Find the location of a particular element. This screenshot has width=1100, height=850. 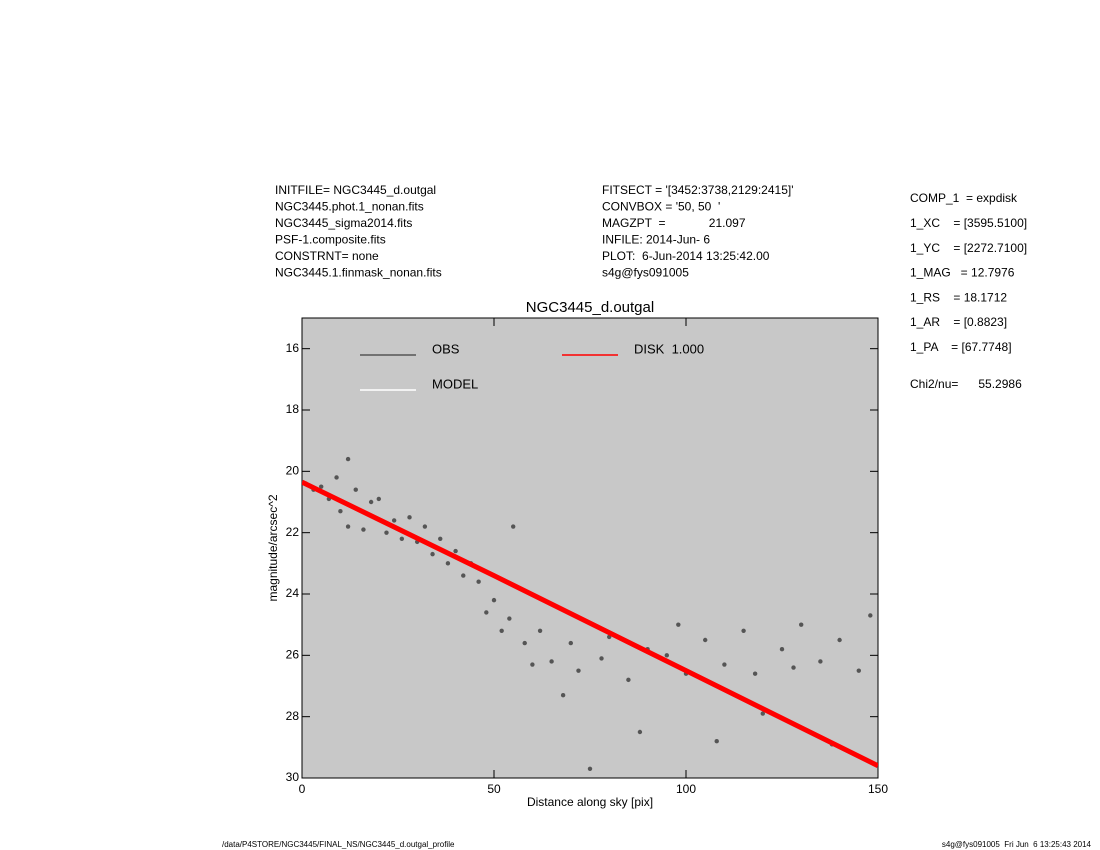

parameter-line: 1_RS = 18.1712 is located at coordinates (958, 297).